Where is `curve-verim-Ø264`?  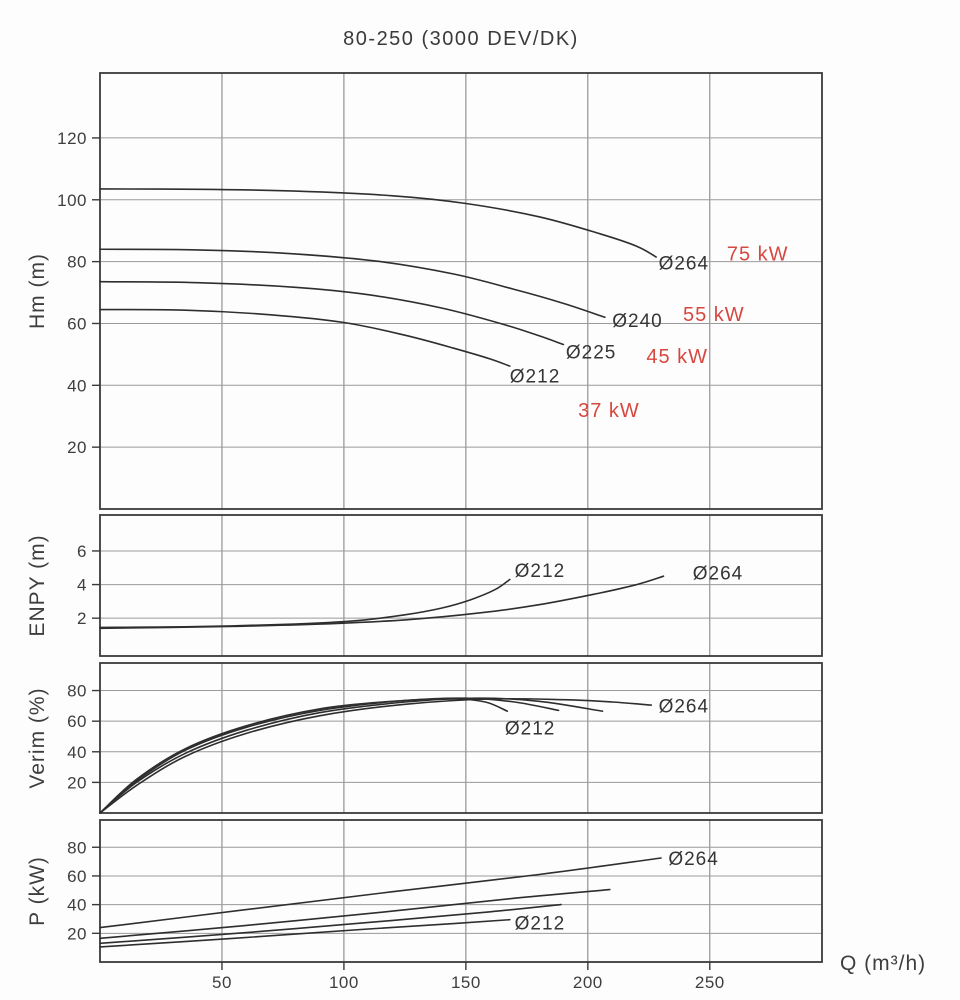 curve-verim-Ø264 is located at coordinates (376, 755).